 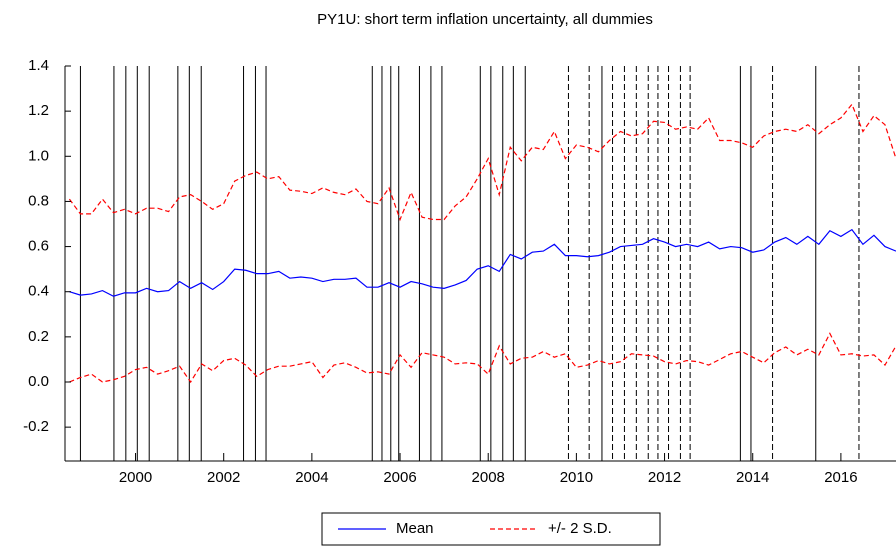 What do you see at coordinates (38, 381) in the screenshot?
I see `y-tick-label: 0.0` at bounding box center [38, 381].